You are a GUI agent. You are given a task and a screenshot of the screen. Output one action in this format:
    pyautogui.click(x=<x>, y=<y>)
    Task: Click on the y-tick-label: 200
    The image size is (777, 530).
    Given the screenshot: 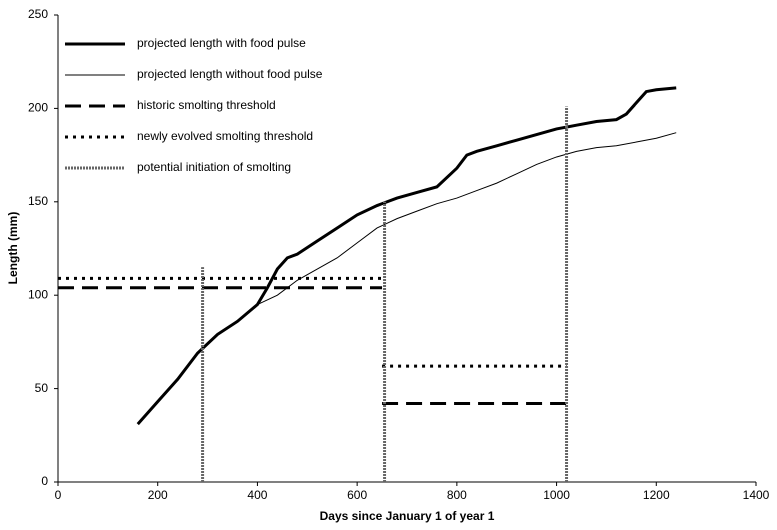 What is the action you would take?
    pyautogui.click(x=38, y=108)
    